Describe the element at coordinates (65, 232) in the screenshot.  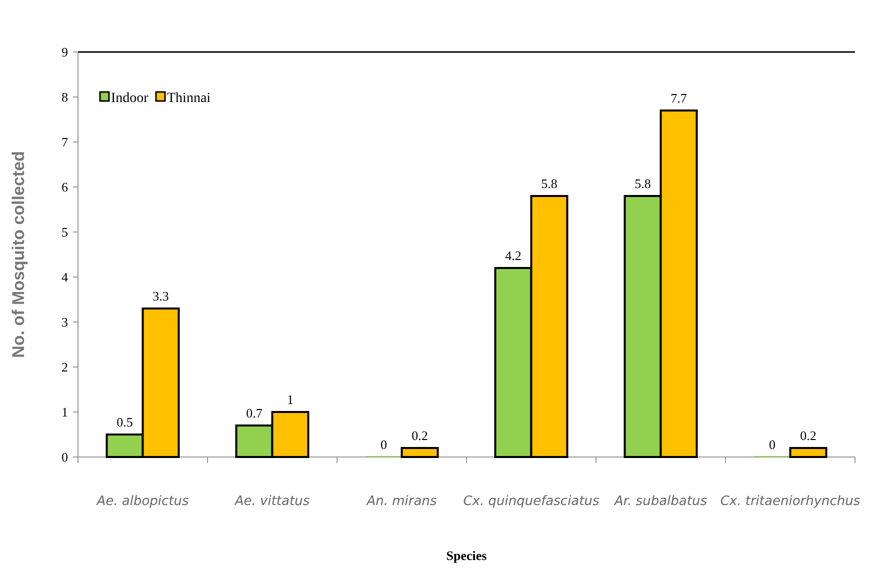
I see `y-tick-label: 5` at that location.